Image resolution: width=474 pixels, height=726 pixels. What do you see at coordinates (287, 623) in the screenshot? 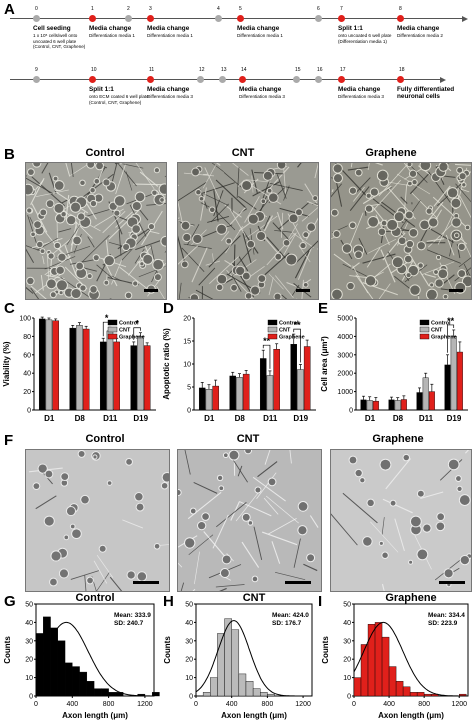
I see `sd-label: SD: 176.7` at bounding box center [287, 623].